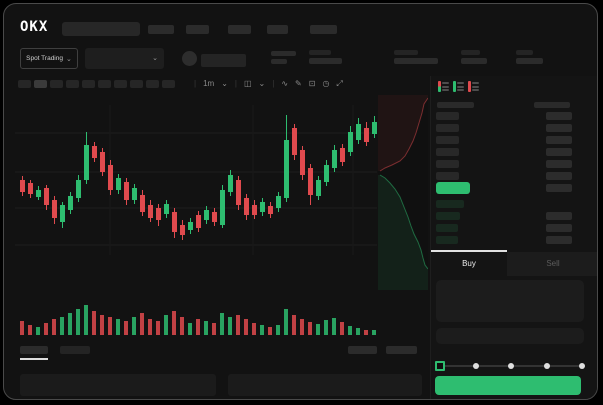  Describe the element at coordinates (339, 83) in the screenshot. I see `fullscreen-icon: ⤢` at that location.